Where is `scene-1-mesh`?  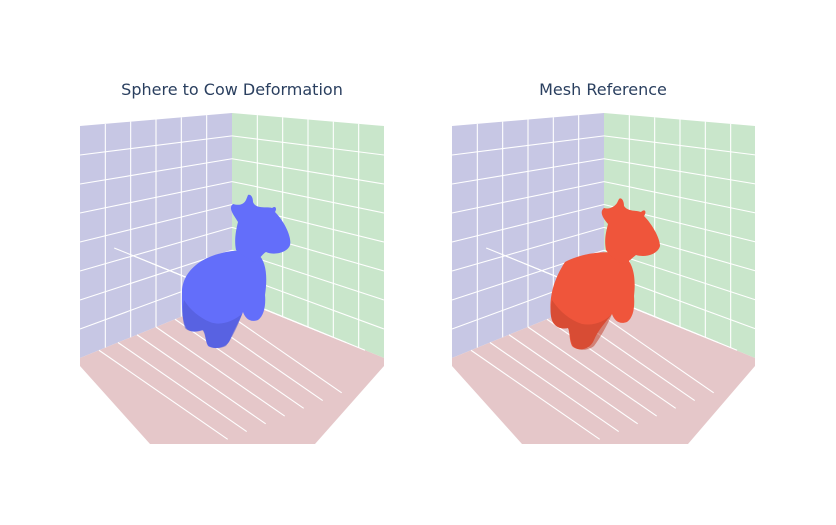
scene-1-mesh is located at coordinates (236, 271).